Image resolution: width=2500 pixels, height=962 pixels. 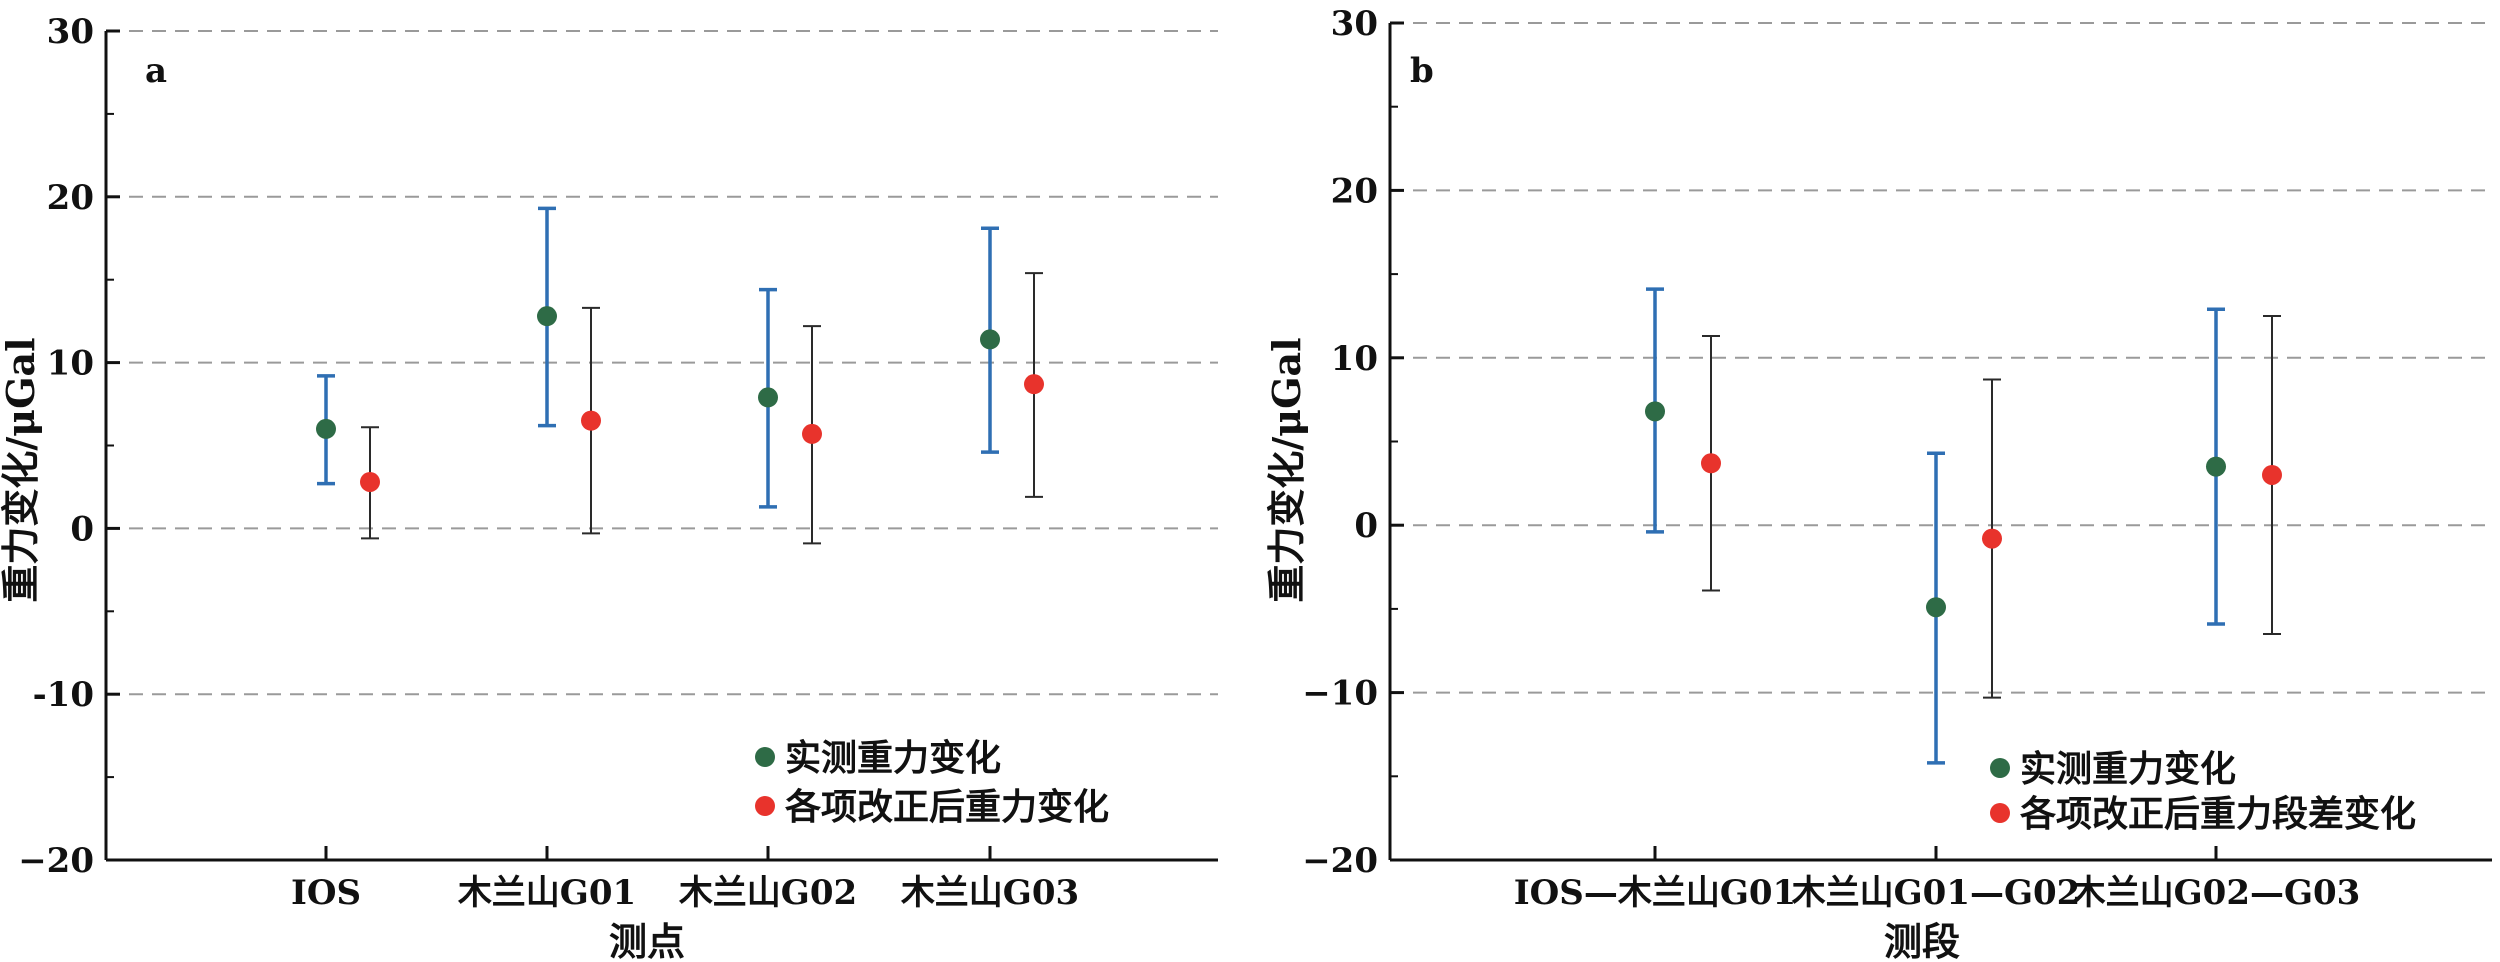 What do you see at coordinates (1354, 191) in the screenshot?
I see `y-tick-label-b: 20` at bounding box center [1354, 191].